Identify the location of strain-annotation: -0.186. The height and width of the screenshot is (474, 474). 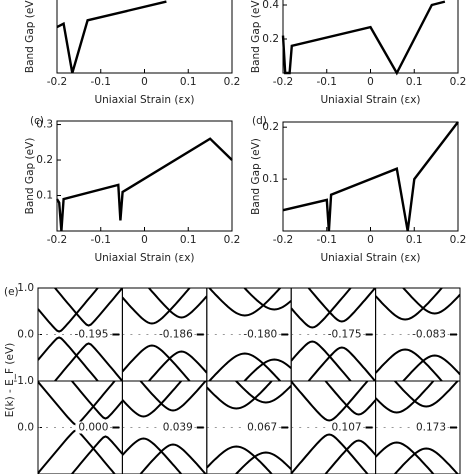
(176, 335).